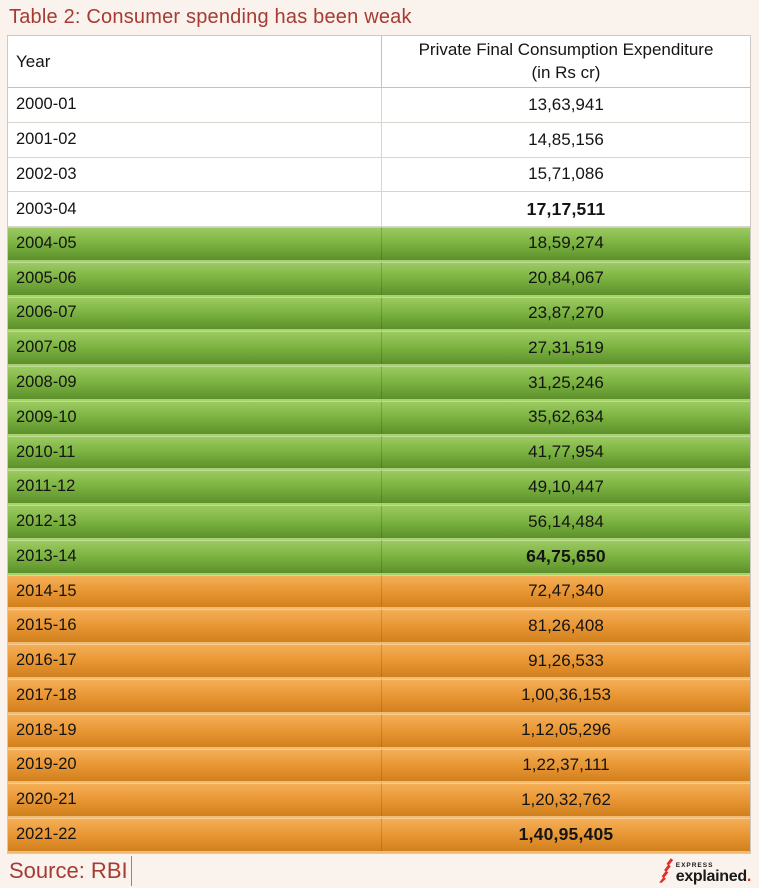 The image size is (759, 888). Describe the element at coordinates (565, 661) in the screenshot. I see `value-cell: 91,26,533` at that location.